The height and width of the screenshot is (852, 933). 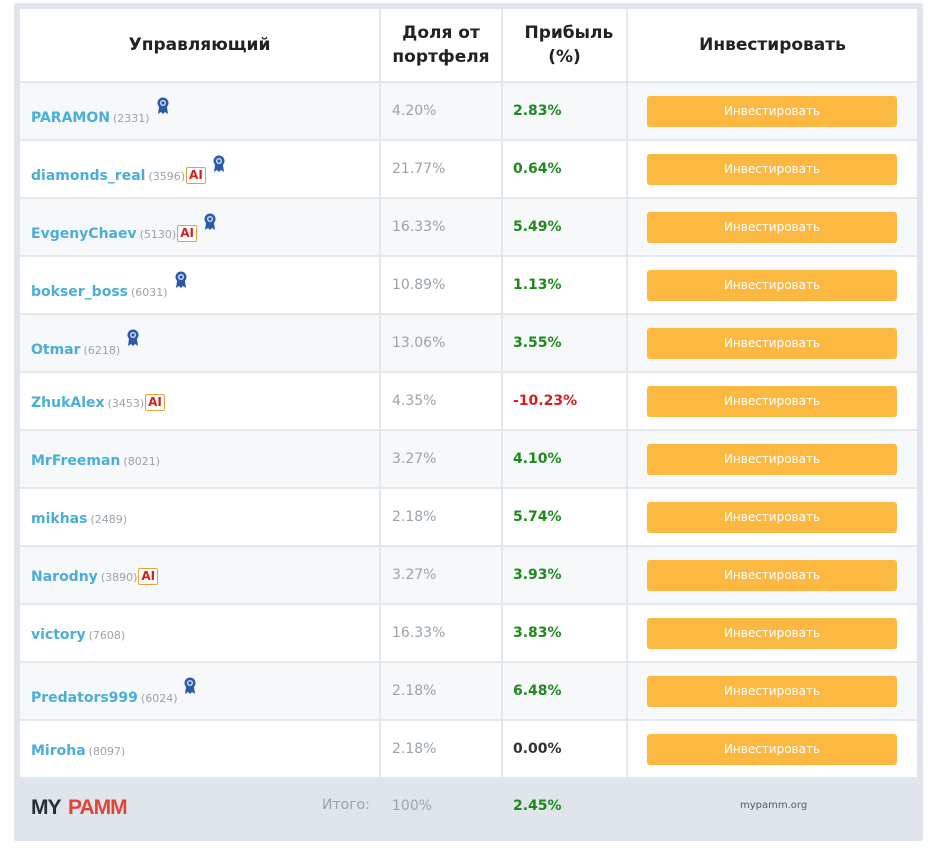 What do you see at coordinates (59, 518) in the screenshot?
I see `manager-link: mikhas` at bounding box center [59, 518].